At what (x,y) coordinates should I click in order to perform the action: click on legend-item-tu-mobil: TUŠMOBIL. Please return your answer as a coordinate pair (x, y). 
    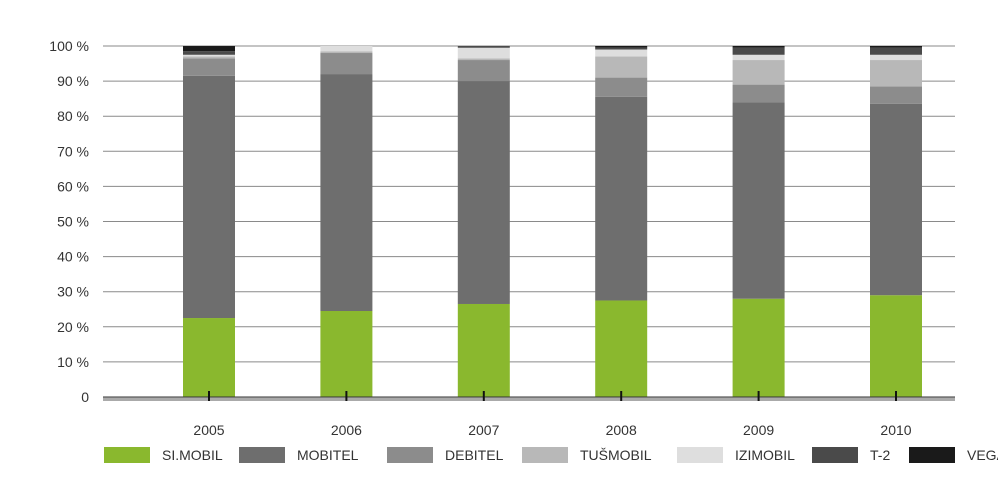
    Looking at the image, I should click on (587, 455).